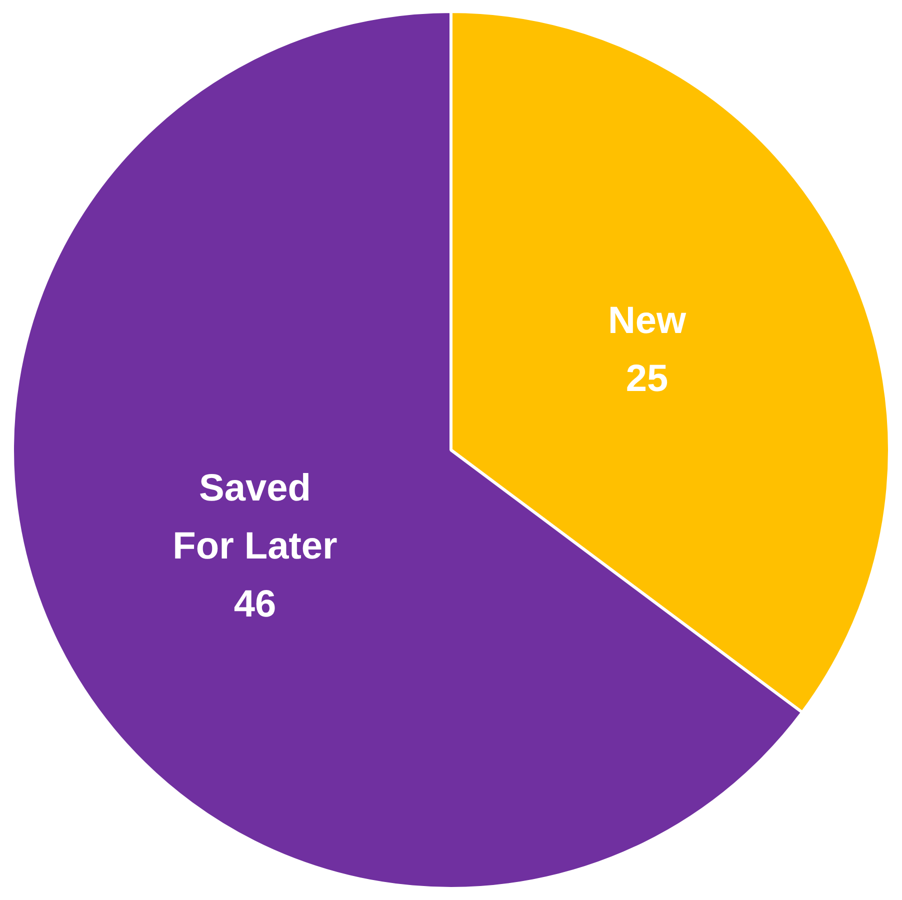 This screenshot has height=900, width=902. Describe the element at coordinates (255, 518) in the screenshot. I see `slice-label: Saved For Later` at that location.